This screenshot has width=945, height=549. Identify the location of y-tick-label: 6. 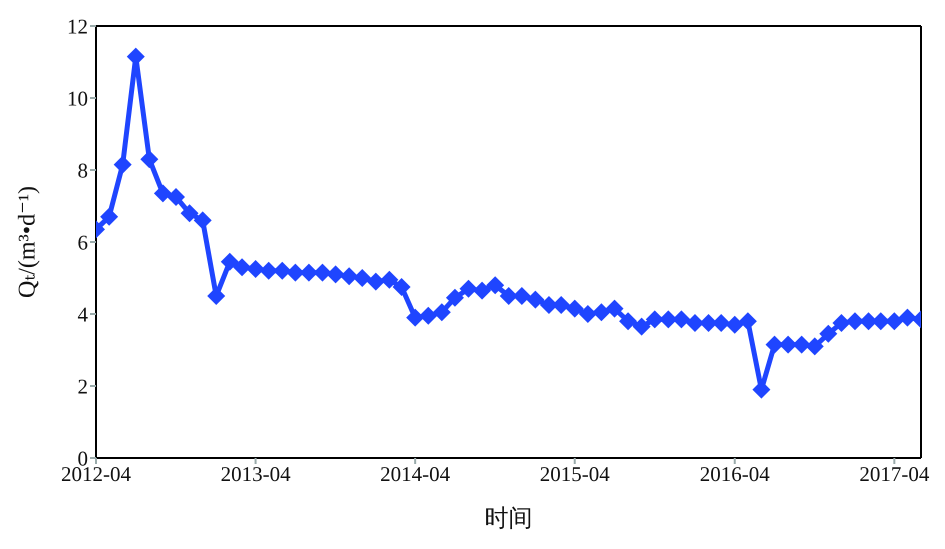
(83, 242).